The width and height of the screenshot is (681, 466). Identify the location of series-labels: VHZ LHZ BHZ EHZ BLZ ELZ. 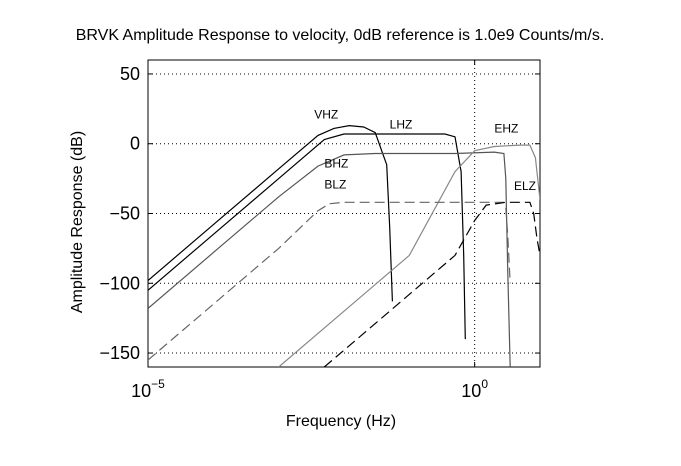
(425, 150).